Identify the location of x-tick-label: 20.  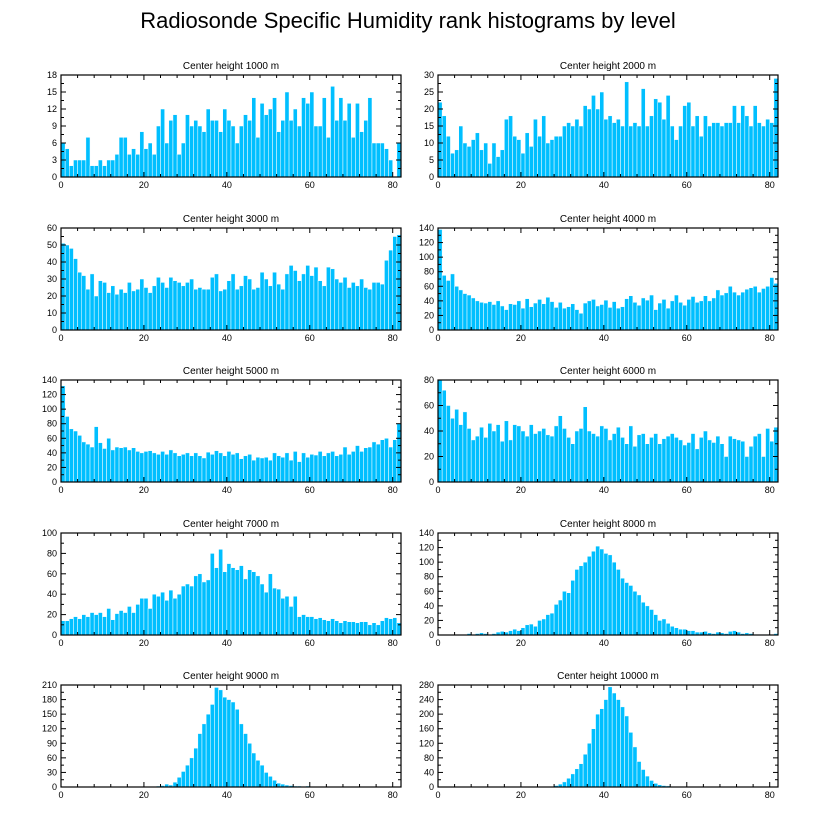
(521, 338).